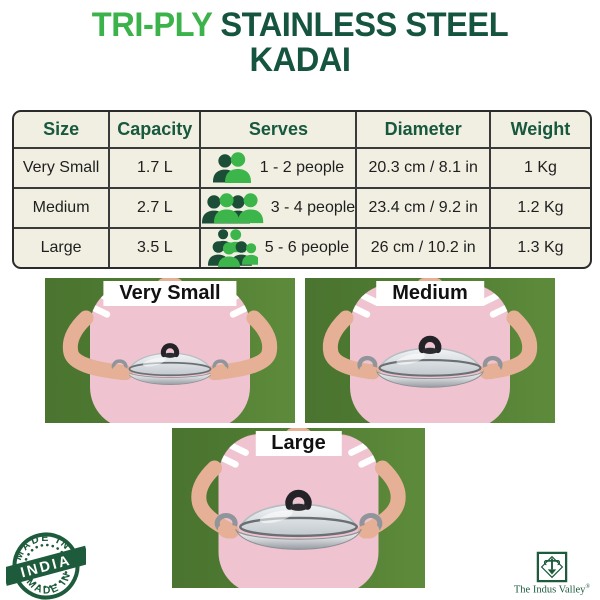 The width and height of the screenshot is (600, 600). I want to click on col-header-diameter: Diameter, so click(423, 129).